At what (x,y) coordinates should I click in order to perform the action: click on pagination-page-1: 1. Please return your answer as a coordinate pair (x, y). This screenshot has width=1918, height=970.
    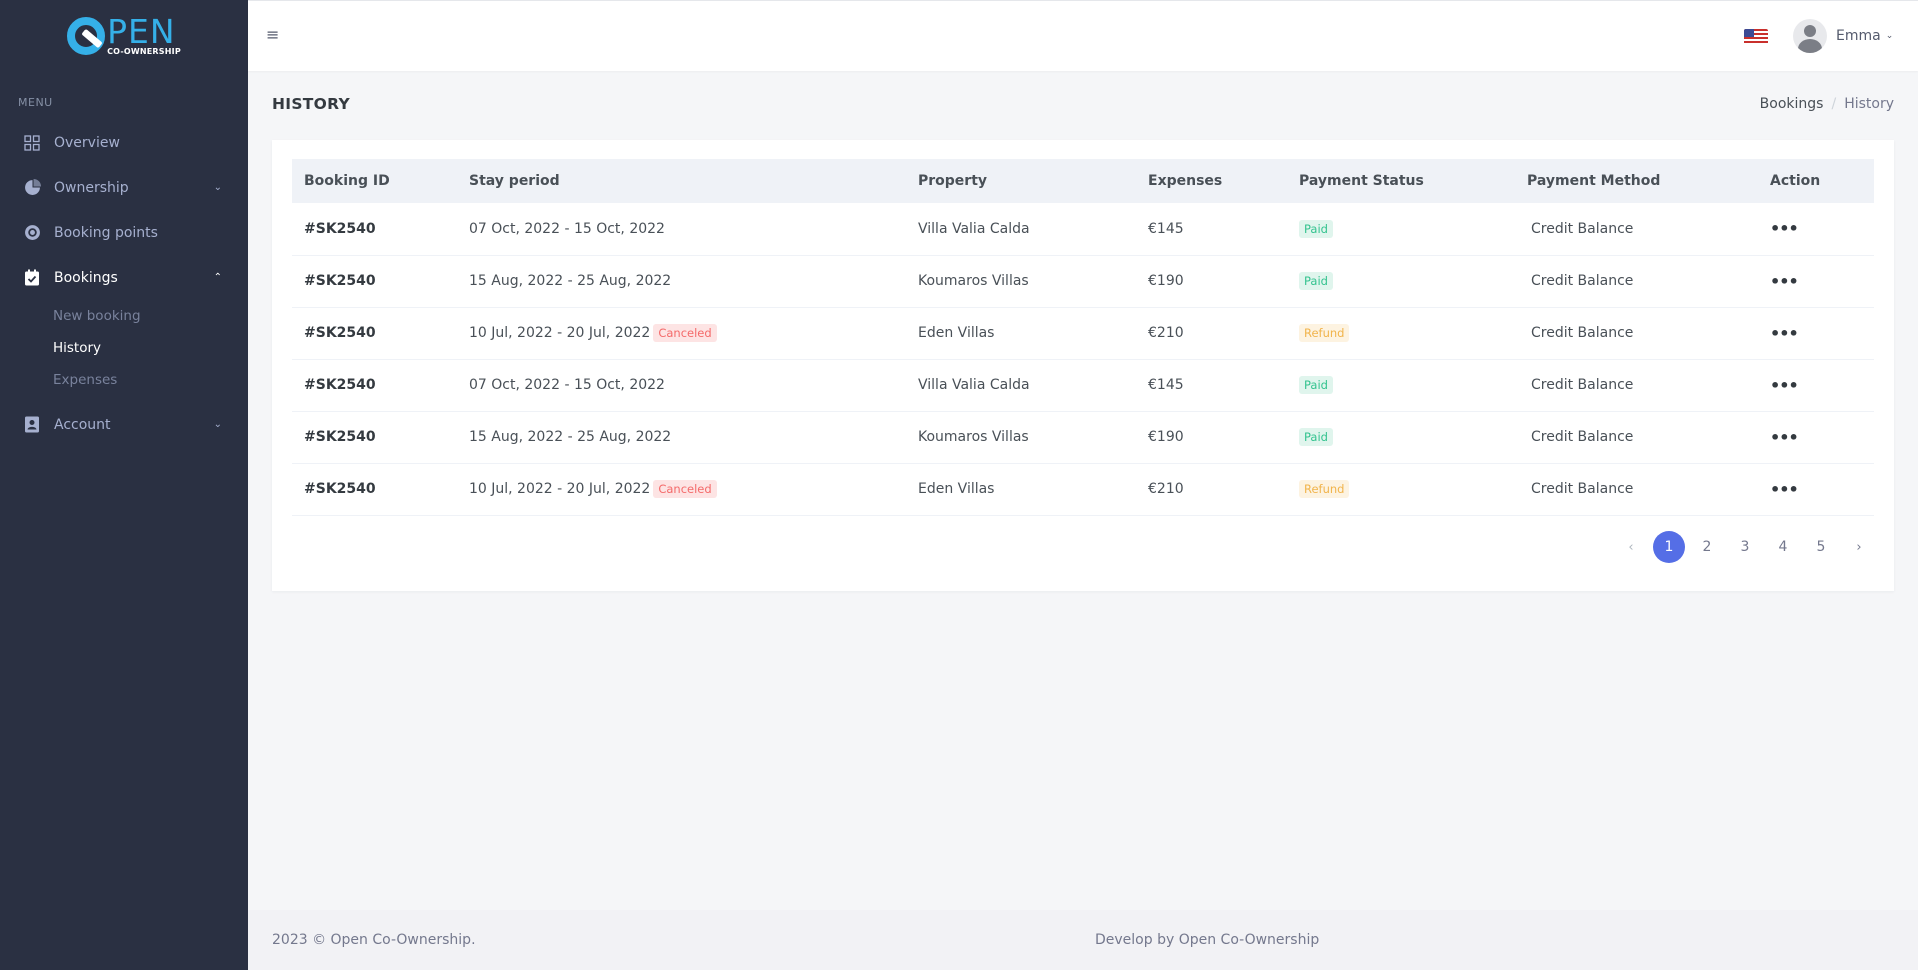
    Looking at the image, I should click on (1669, 547).